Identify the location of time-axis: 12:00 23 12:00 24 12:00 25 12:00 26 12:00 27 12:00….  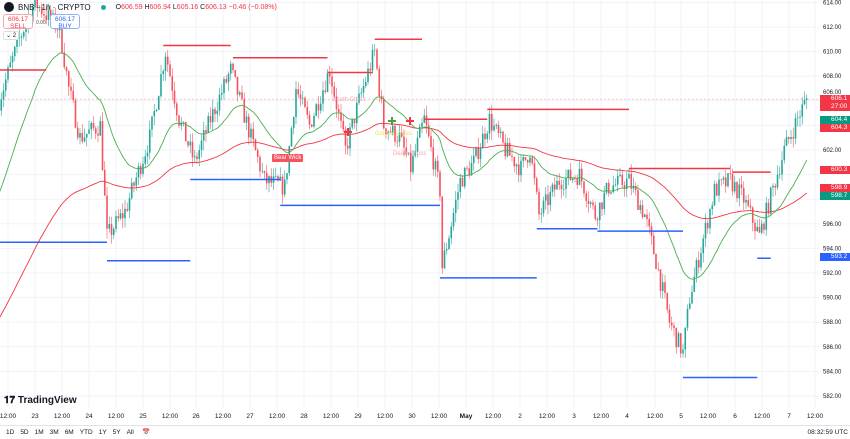
(425, 417).